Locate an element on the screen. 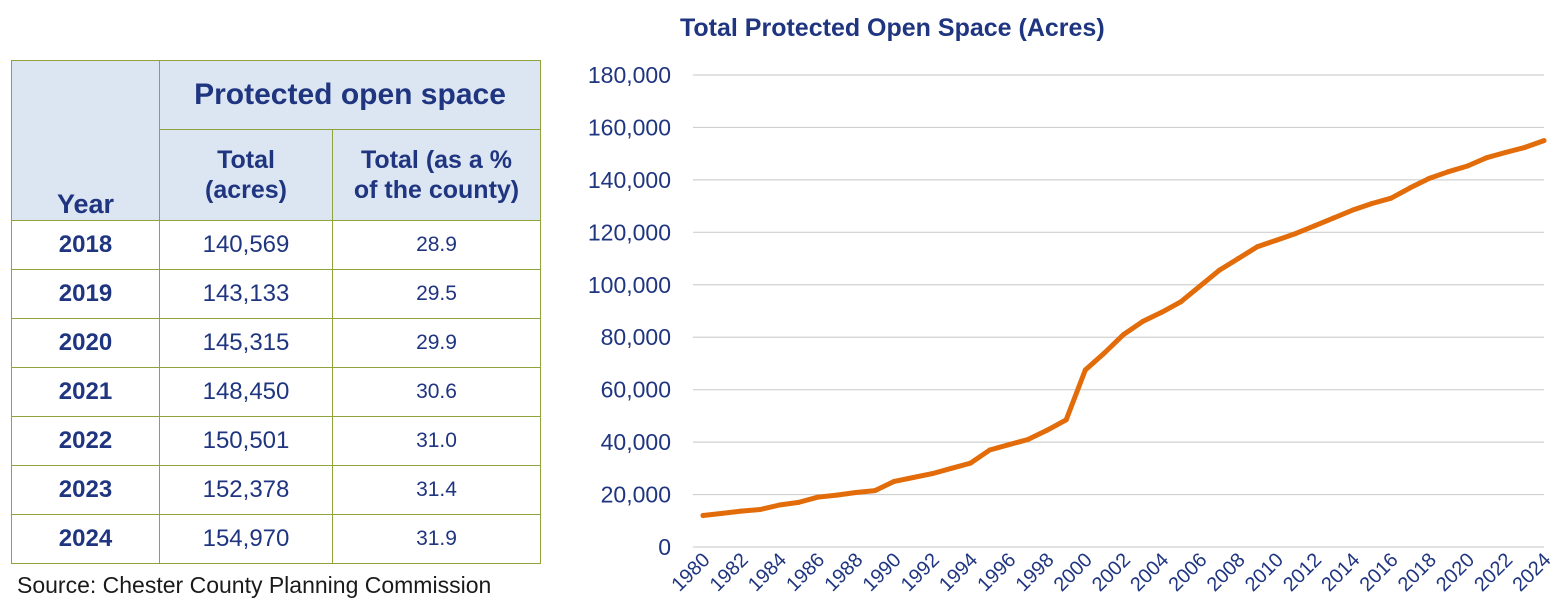 The width and height of the screenshot is (1557, 615). x-tick-label: 2016 is located at coordinates (1379, 572).